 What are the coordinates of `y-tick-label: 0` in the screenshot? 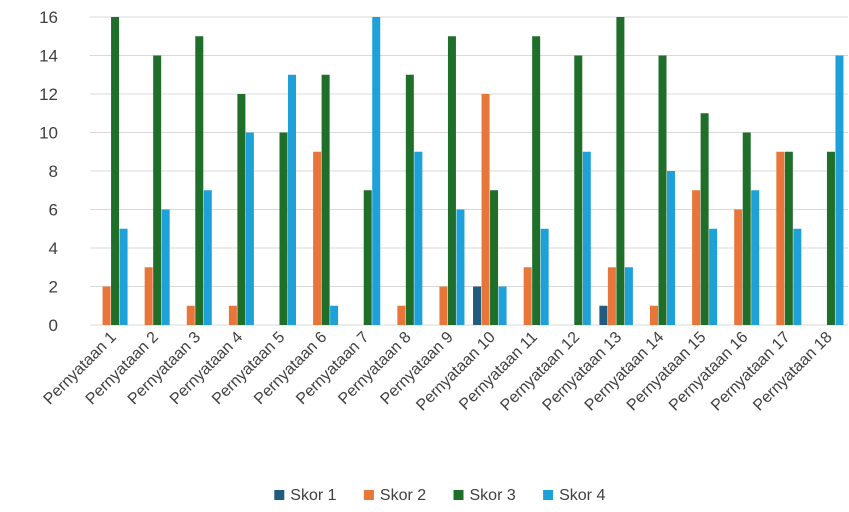 It's located at (53, 325).